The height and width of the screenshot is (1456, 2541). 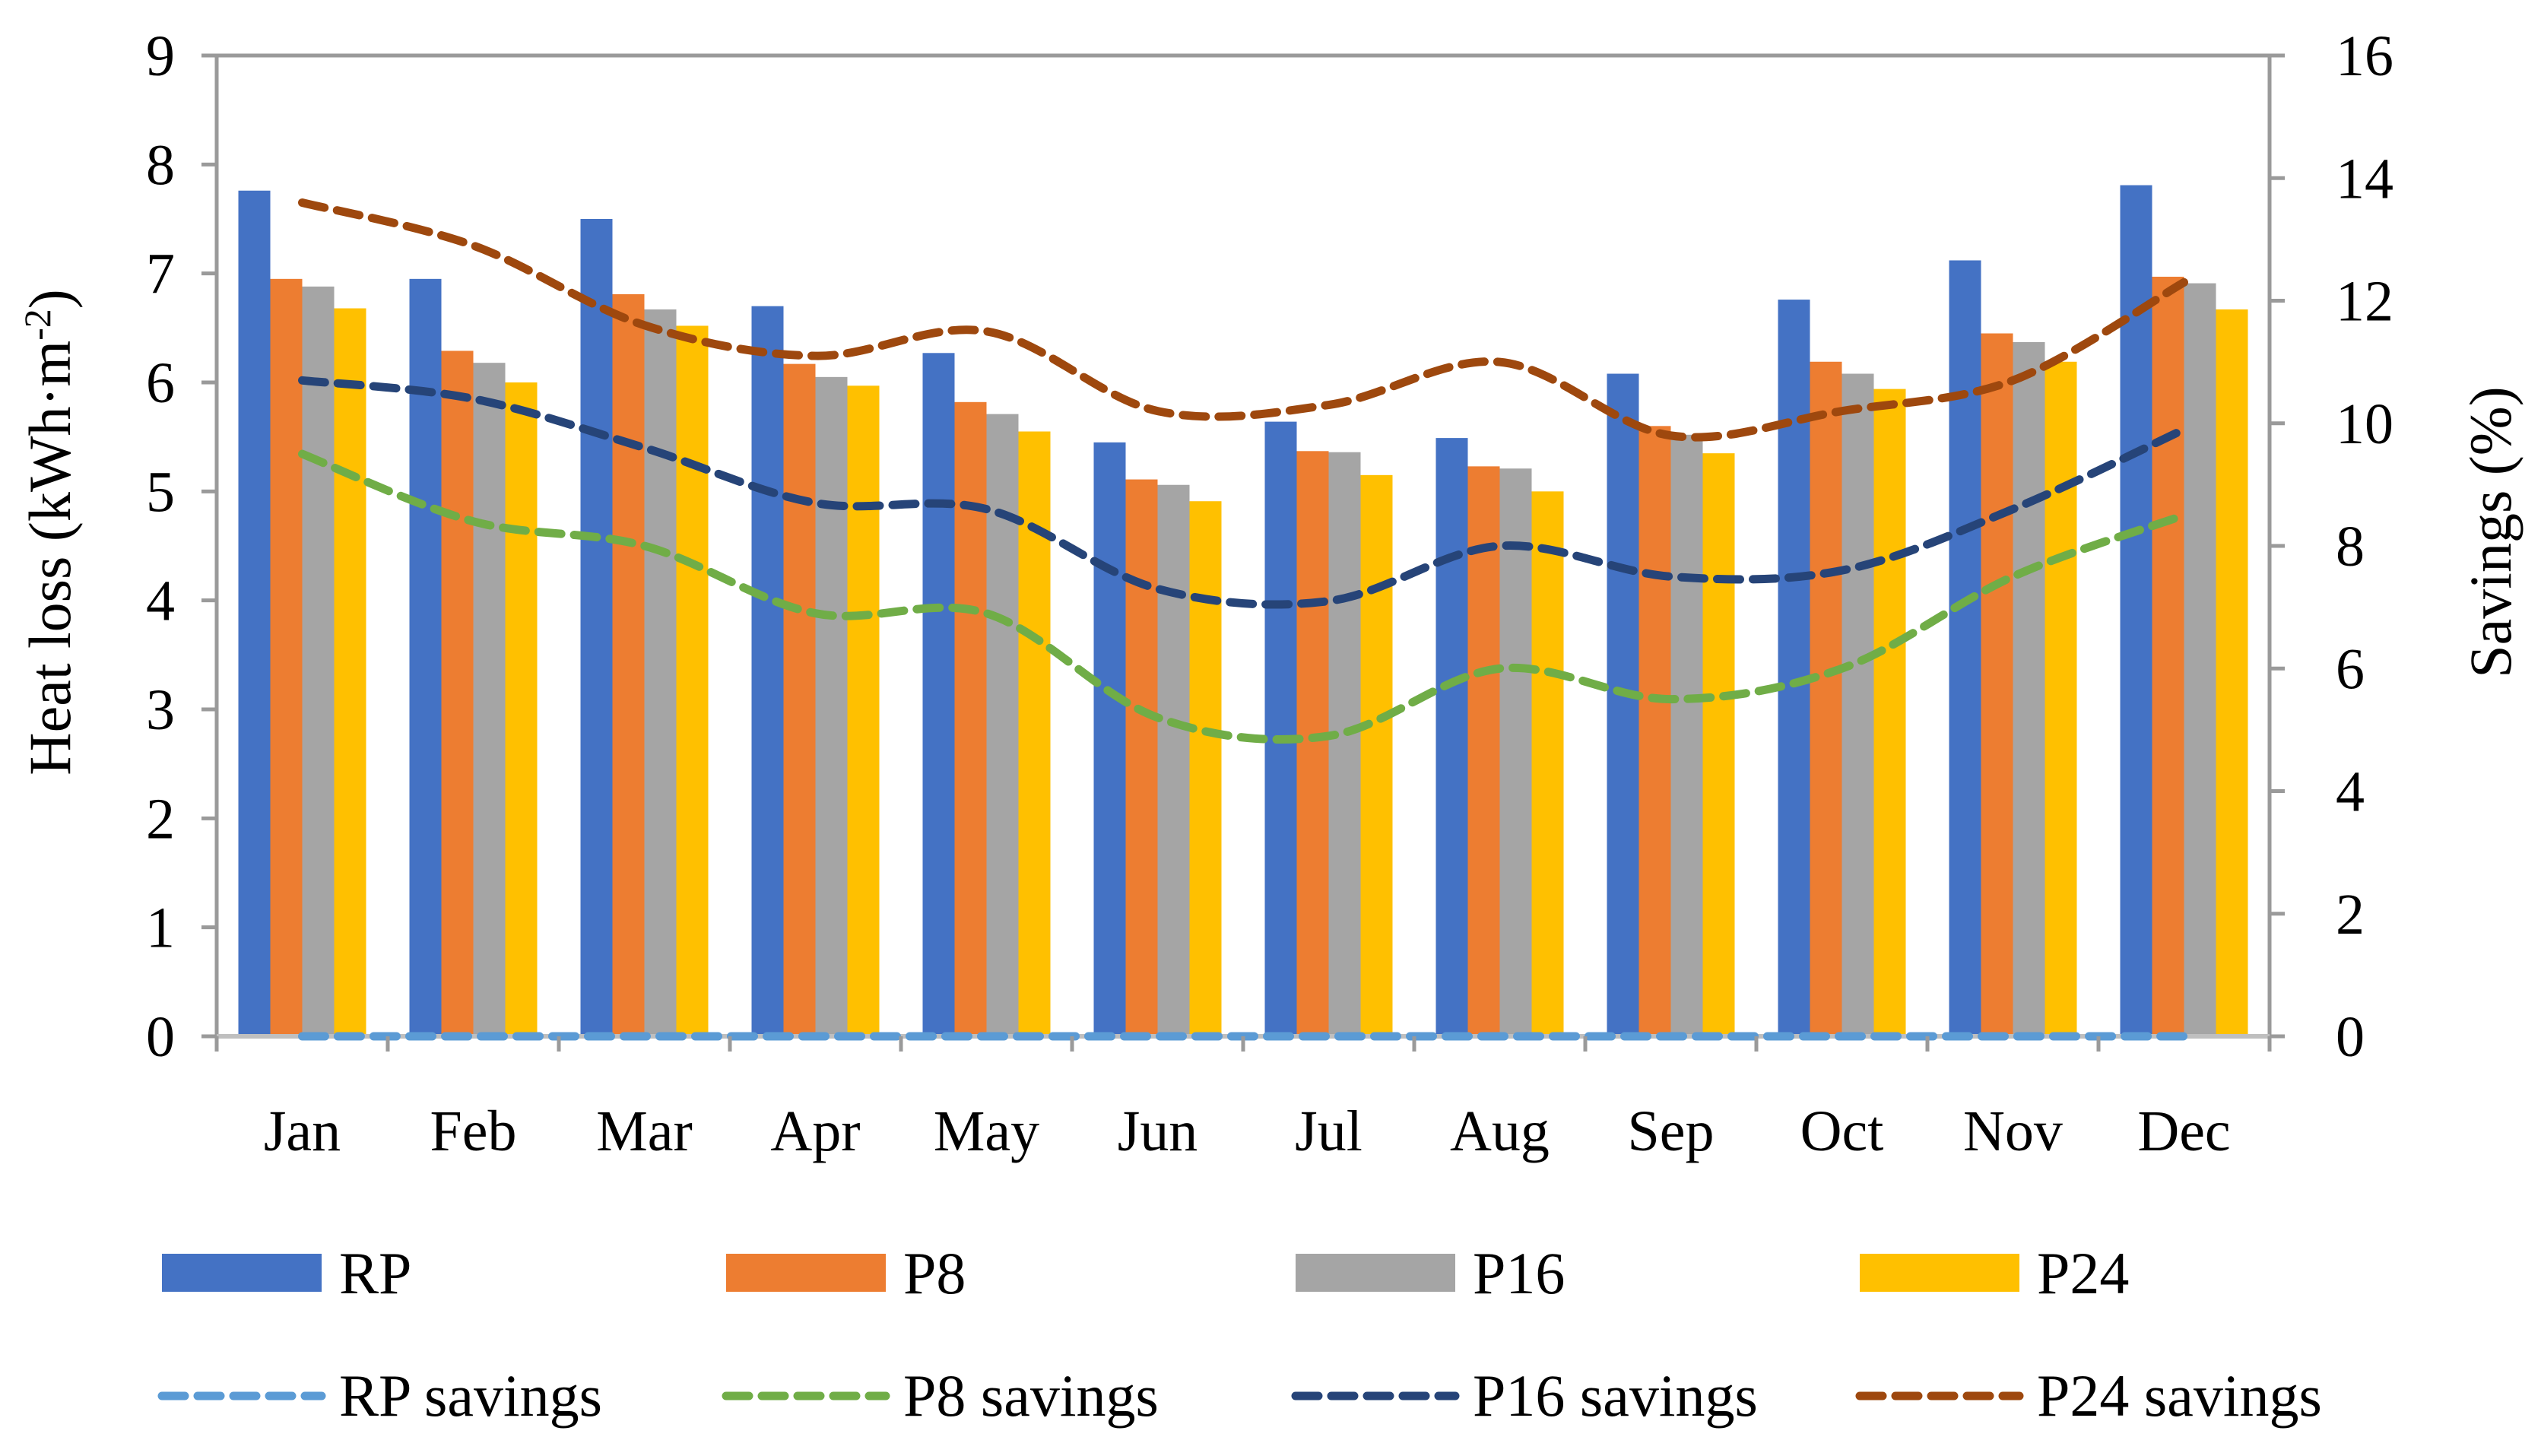 I want to click on bar-rp-jan, so click(x=254, y=613).